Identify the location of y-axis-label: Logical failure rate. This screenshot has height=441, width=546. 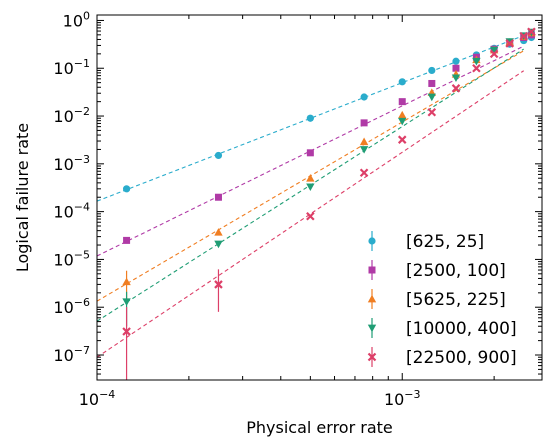
(22, 197).